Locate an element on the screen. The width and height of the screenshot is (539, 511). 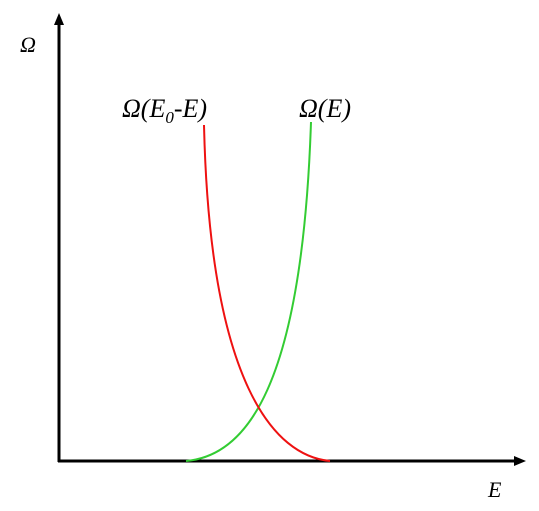
label-part: -E) is located at coordinates (190, 108).